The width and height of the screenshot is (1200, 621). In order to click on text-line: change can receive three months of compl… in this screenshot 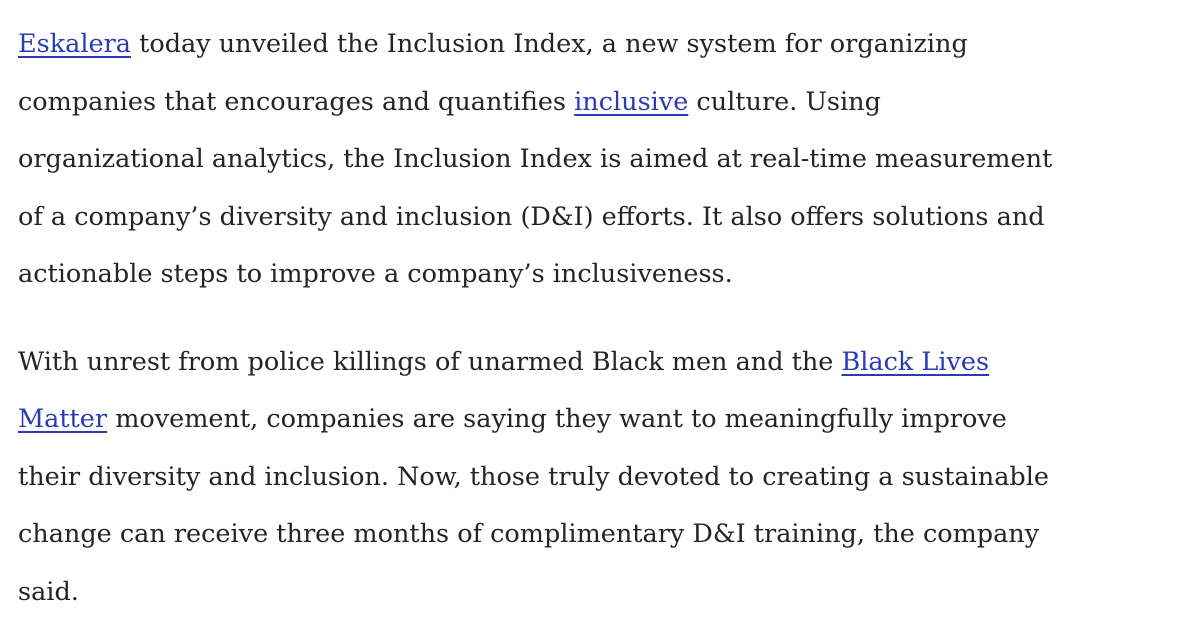, I will do `click(609, 535)`.